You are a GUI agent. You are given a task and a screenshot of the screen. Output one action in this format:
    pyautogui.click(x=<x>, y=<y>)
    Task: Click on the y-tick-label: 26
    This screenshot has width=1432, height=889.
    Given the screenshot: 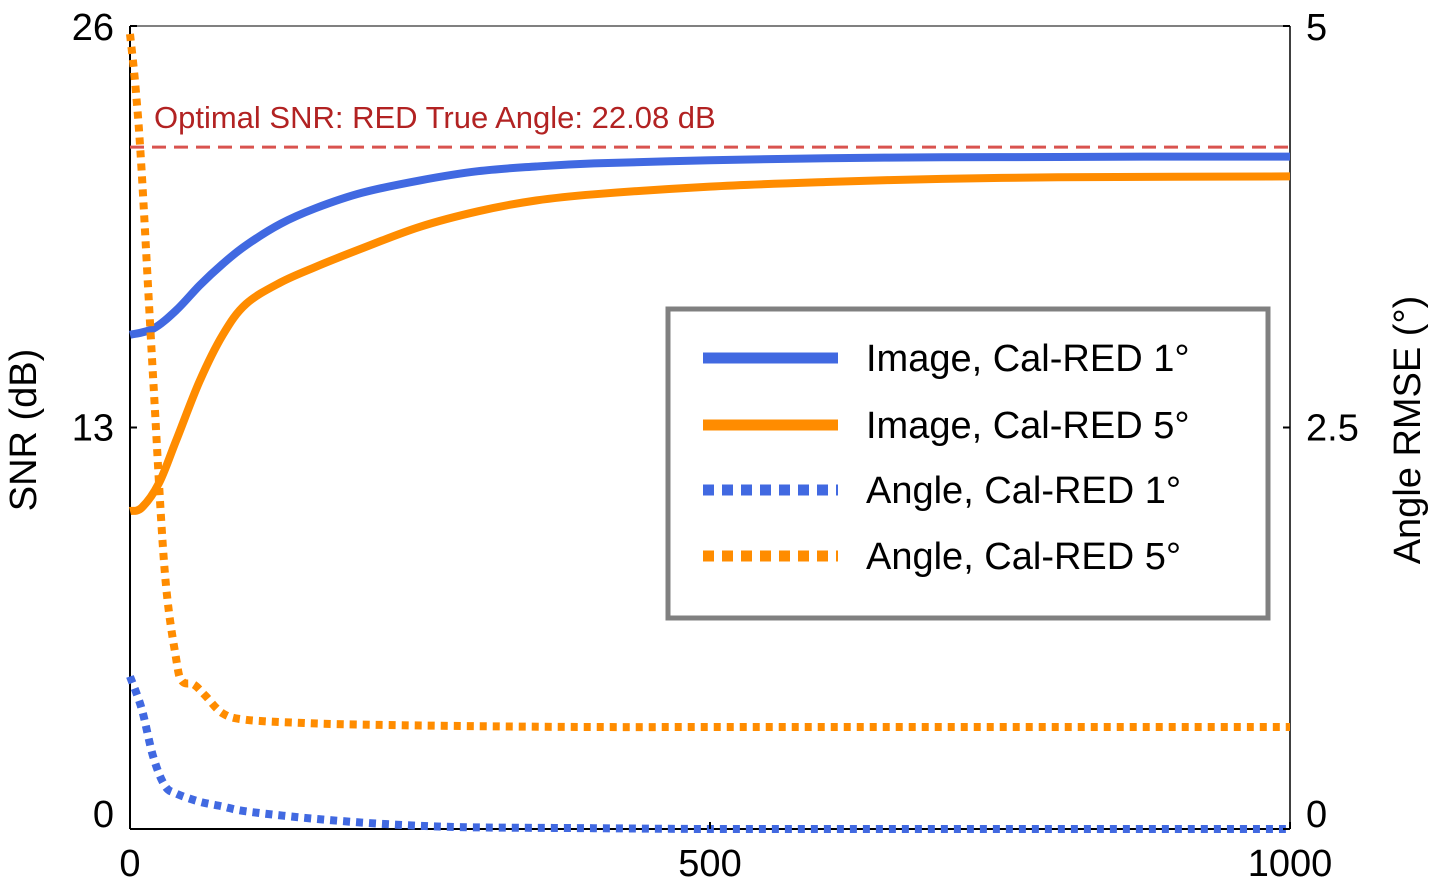 What is the action you would take?
    pyautogui.click(x=93, y=28)
    